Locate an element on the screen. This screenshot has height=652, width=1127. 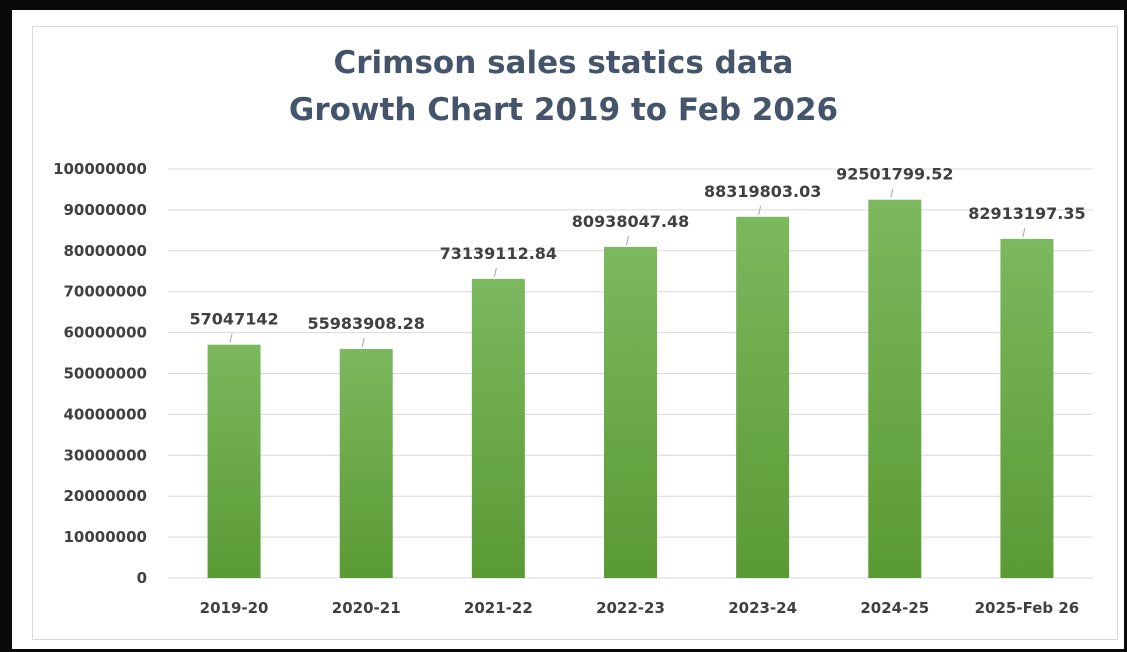
y-tick-label: 10000000 is located at coordinates (106, 537).